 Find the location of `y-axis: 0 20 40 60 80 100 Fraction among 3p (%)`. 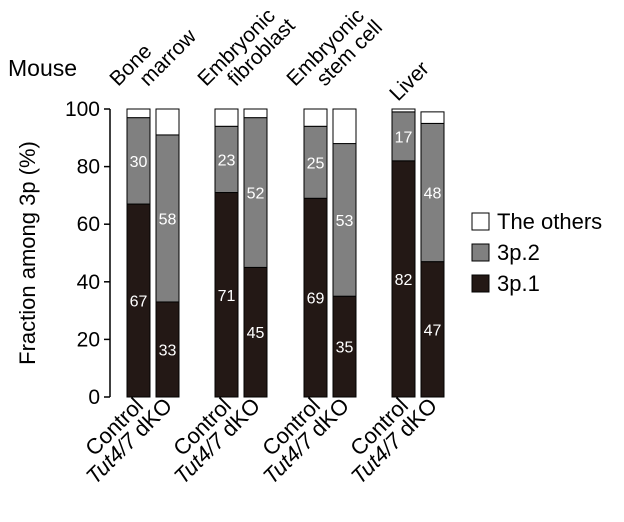

y-axis: 0 20 40 60 80 100 Fraction among 3p (%) is located at coordinates (62, 253).